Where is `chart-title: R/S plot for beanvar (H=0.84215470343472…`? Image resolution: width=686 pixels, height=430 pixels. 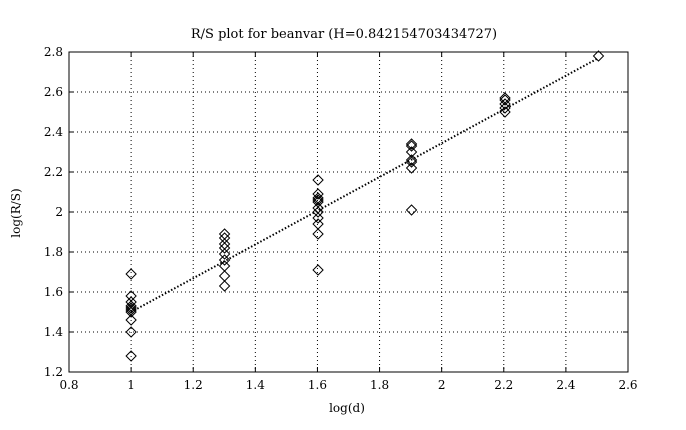 chart-title: R/S plot for beanvar (H=0.84215470343472… is located at coordinates (344, 34).